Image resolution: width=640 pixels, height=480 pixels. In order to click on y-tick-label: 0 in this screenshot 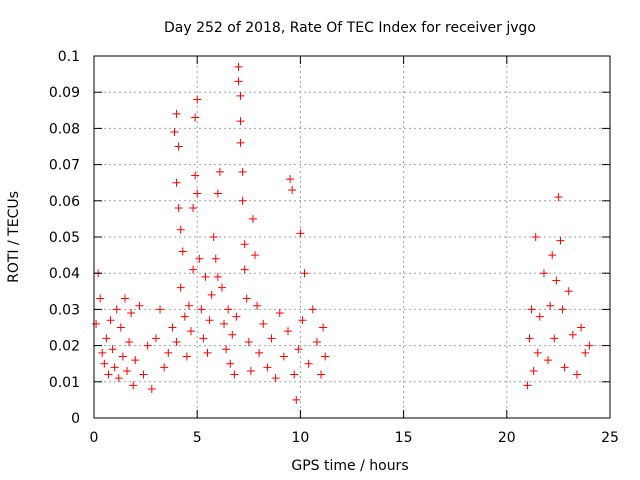, I will do `click(75, 419)`.